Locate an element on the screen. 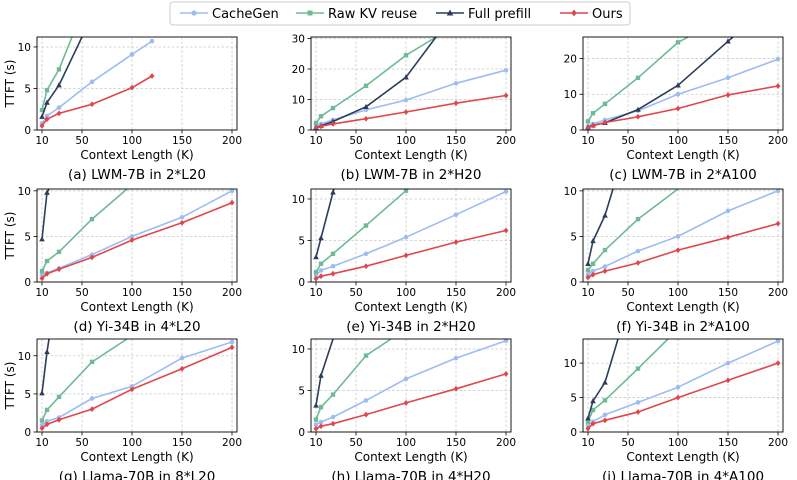  chart-f-xlabel: Context Length (K) is located at coordinates (682, 307).